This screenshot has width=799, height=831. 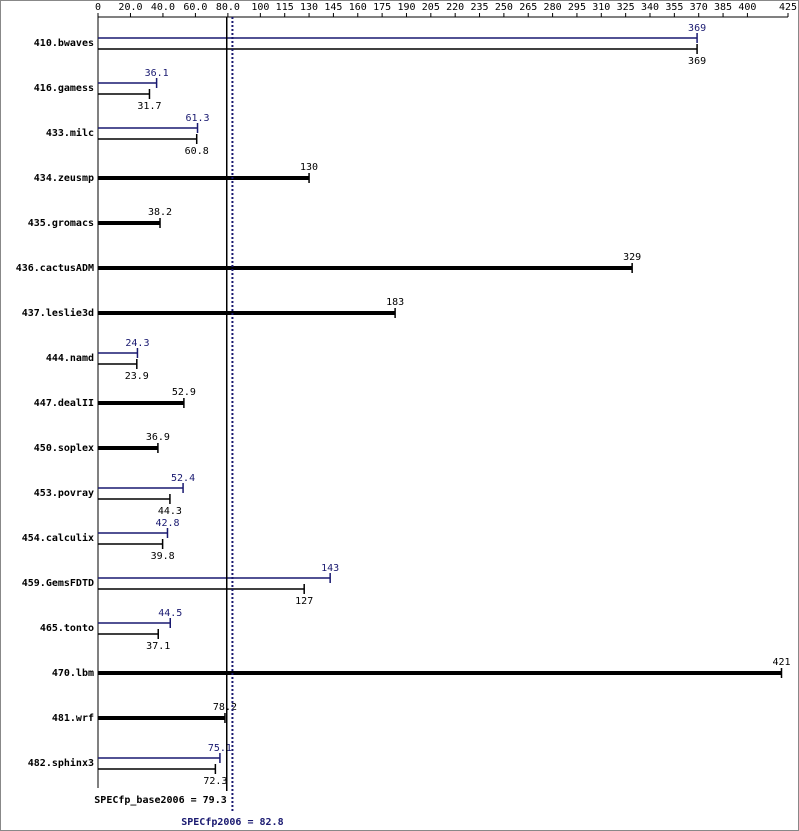 I want to click on category-label: 465.tonto, so click(x=67, y=628).